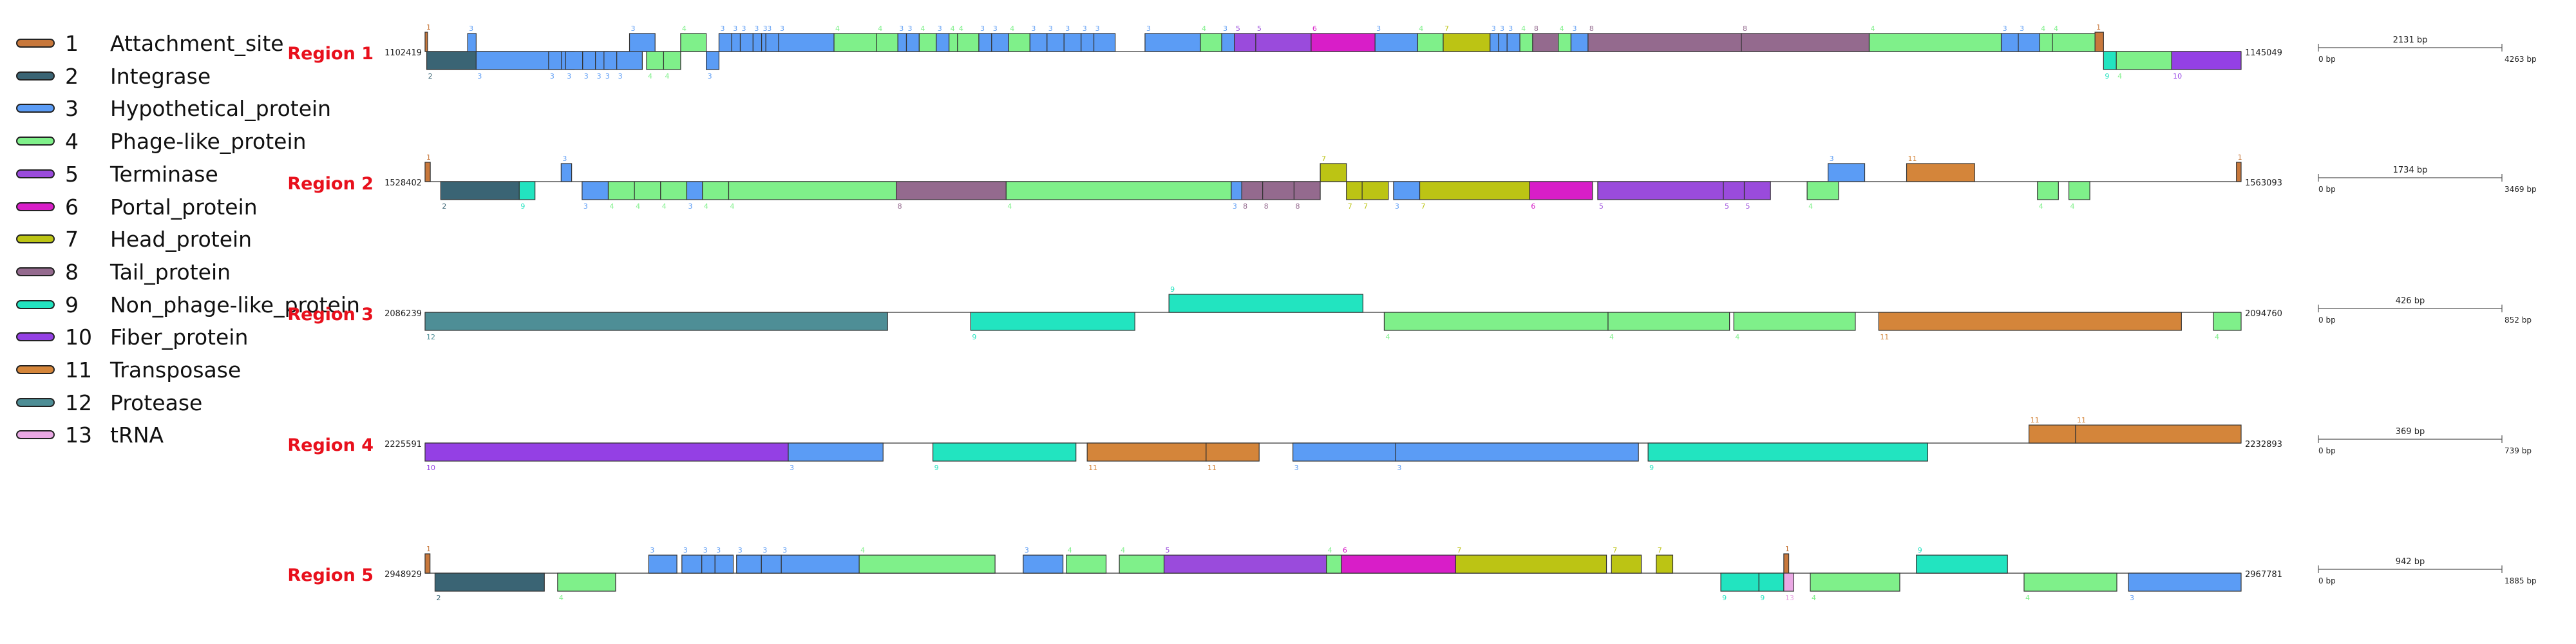  I want to click on legend-item: 1 Attachment_site, so click(183, 43).